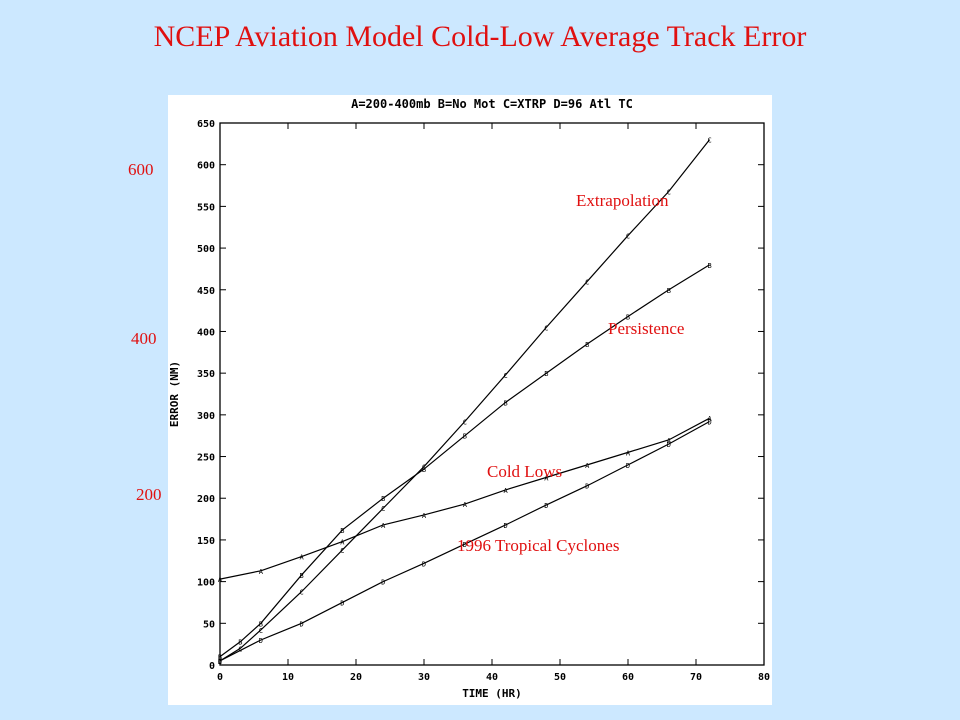  What do you see at coordinates (206, 458) in the screenshot?
I see `y-tick-label: 250` at bounding box center [206, 458].